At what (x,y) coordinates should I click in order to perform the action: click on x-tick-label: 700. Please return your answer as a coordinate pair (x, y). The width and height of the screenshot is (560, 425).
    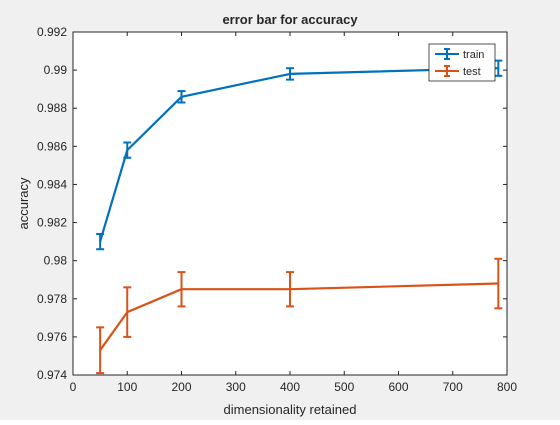
    Looking at the image, I should click on (453, 387).